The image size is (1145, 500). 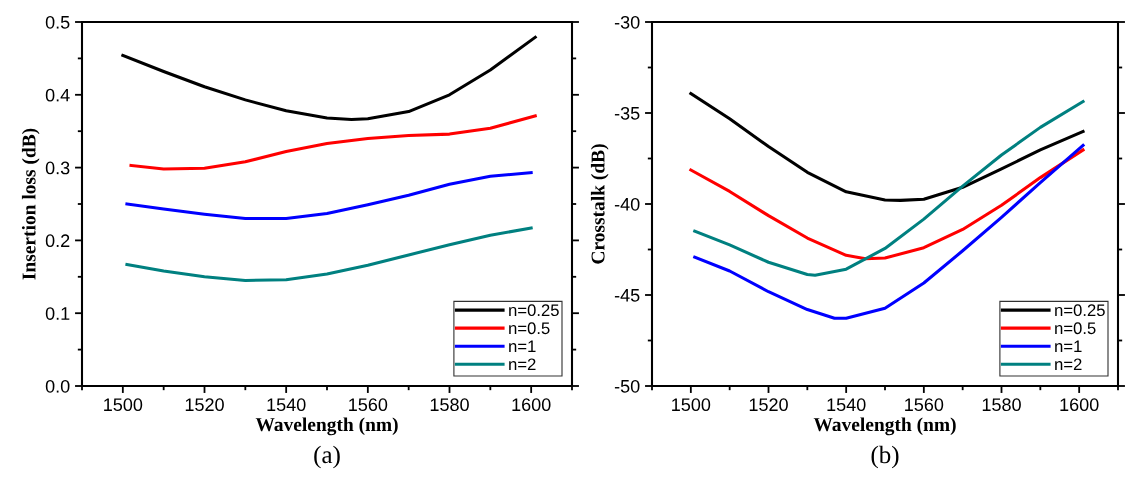 What do you see at coordinates (57, 313) in the screenshot?
I see `y-tick-label: 0.1` at bounding box center [57, 313].